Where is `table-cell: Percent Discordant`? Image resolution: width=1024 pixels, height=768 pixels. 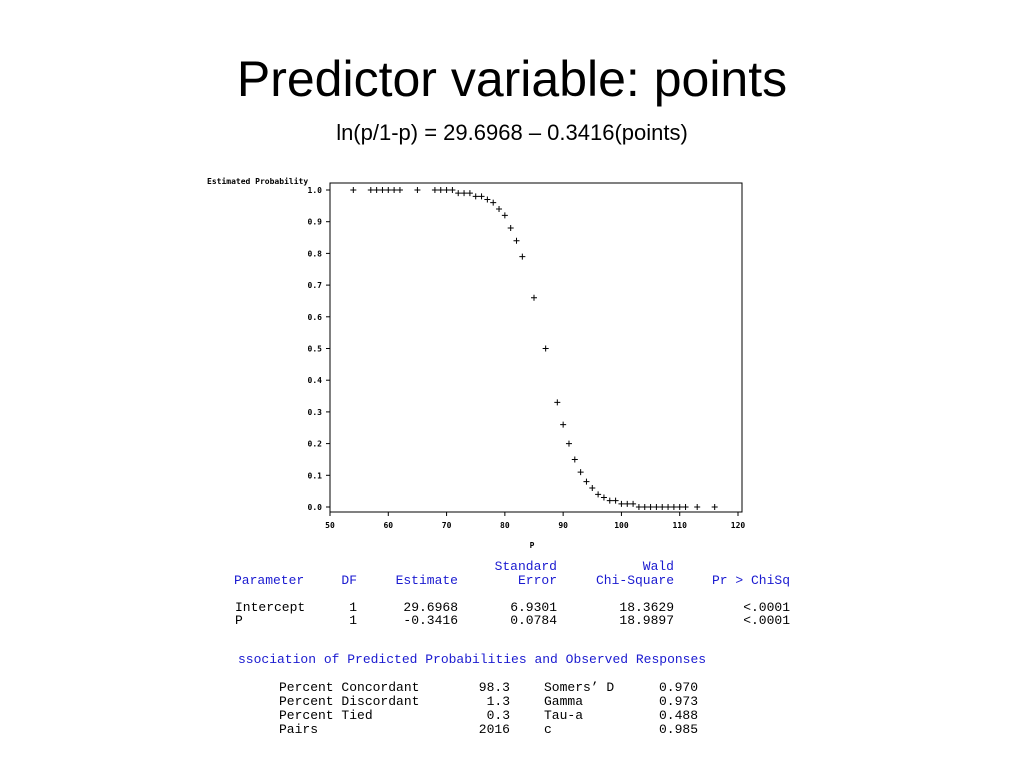 table-cell: Percent Discordant is located at coordinates (349, 701).